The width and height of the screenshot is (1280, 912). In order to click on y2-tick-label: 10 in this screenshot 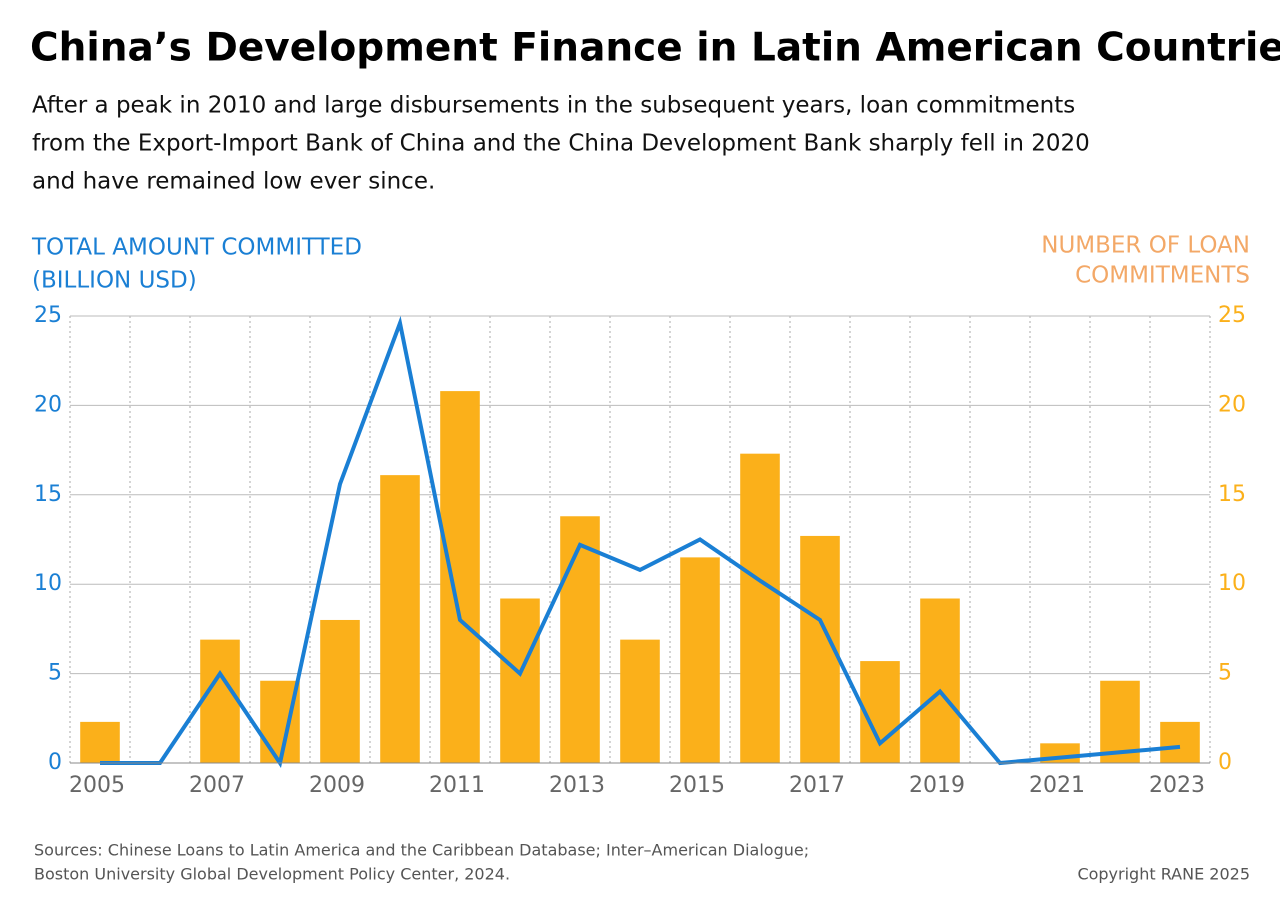, I will do `click(1232, 583)`.